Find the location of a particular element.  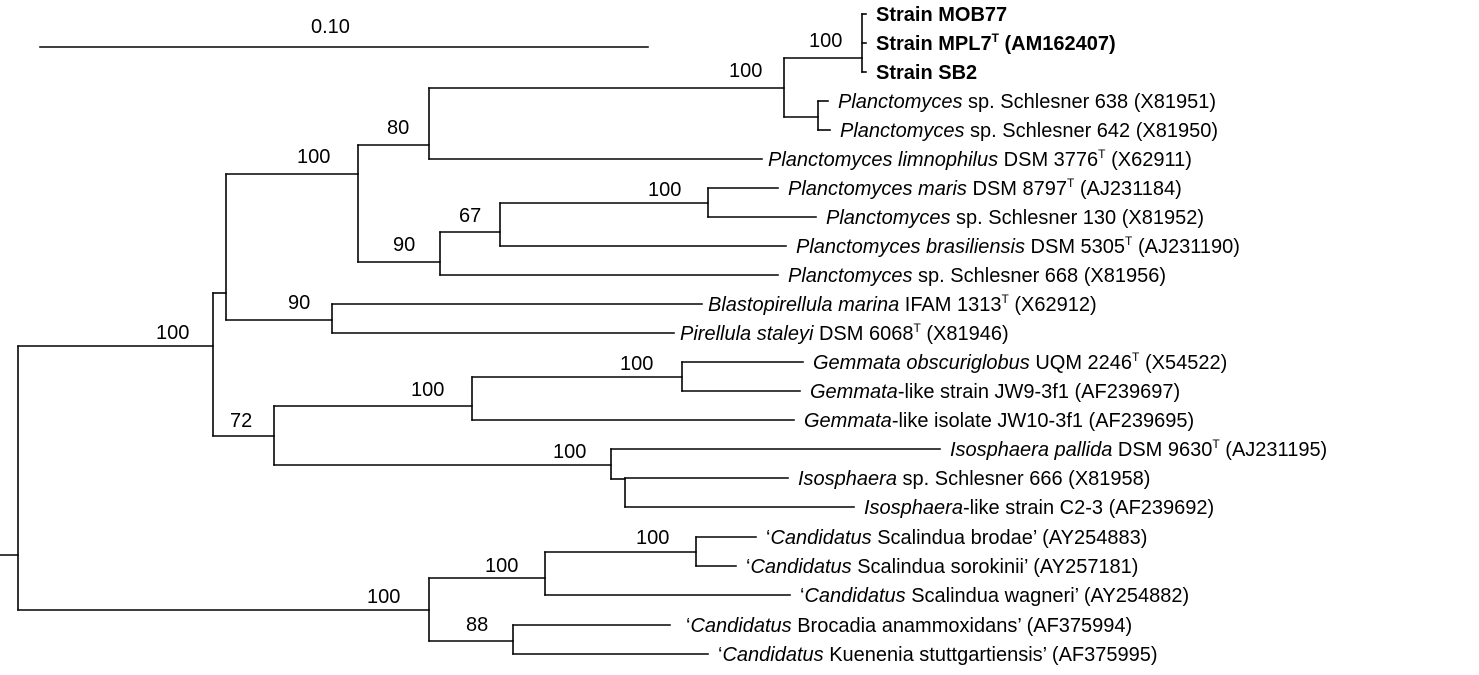

taxon-label-part: (X81946) is located at coordinates (965, 334).